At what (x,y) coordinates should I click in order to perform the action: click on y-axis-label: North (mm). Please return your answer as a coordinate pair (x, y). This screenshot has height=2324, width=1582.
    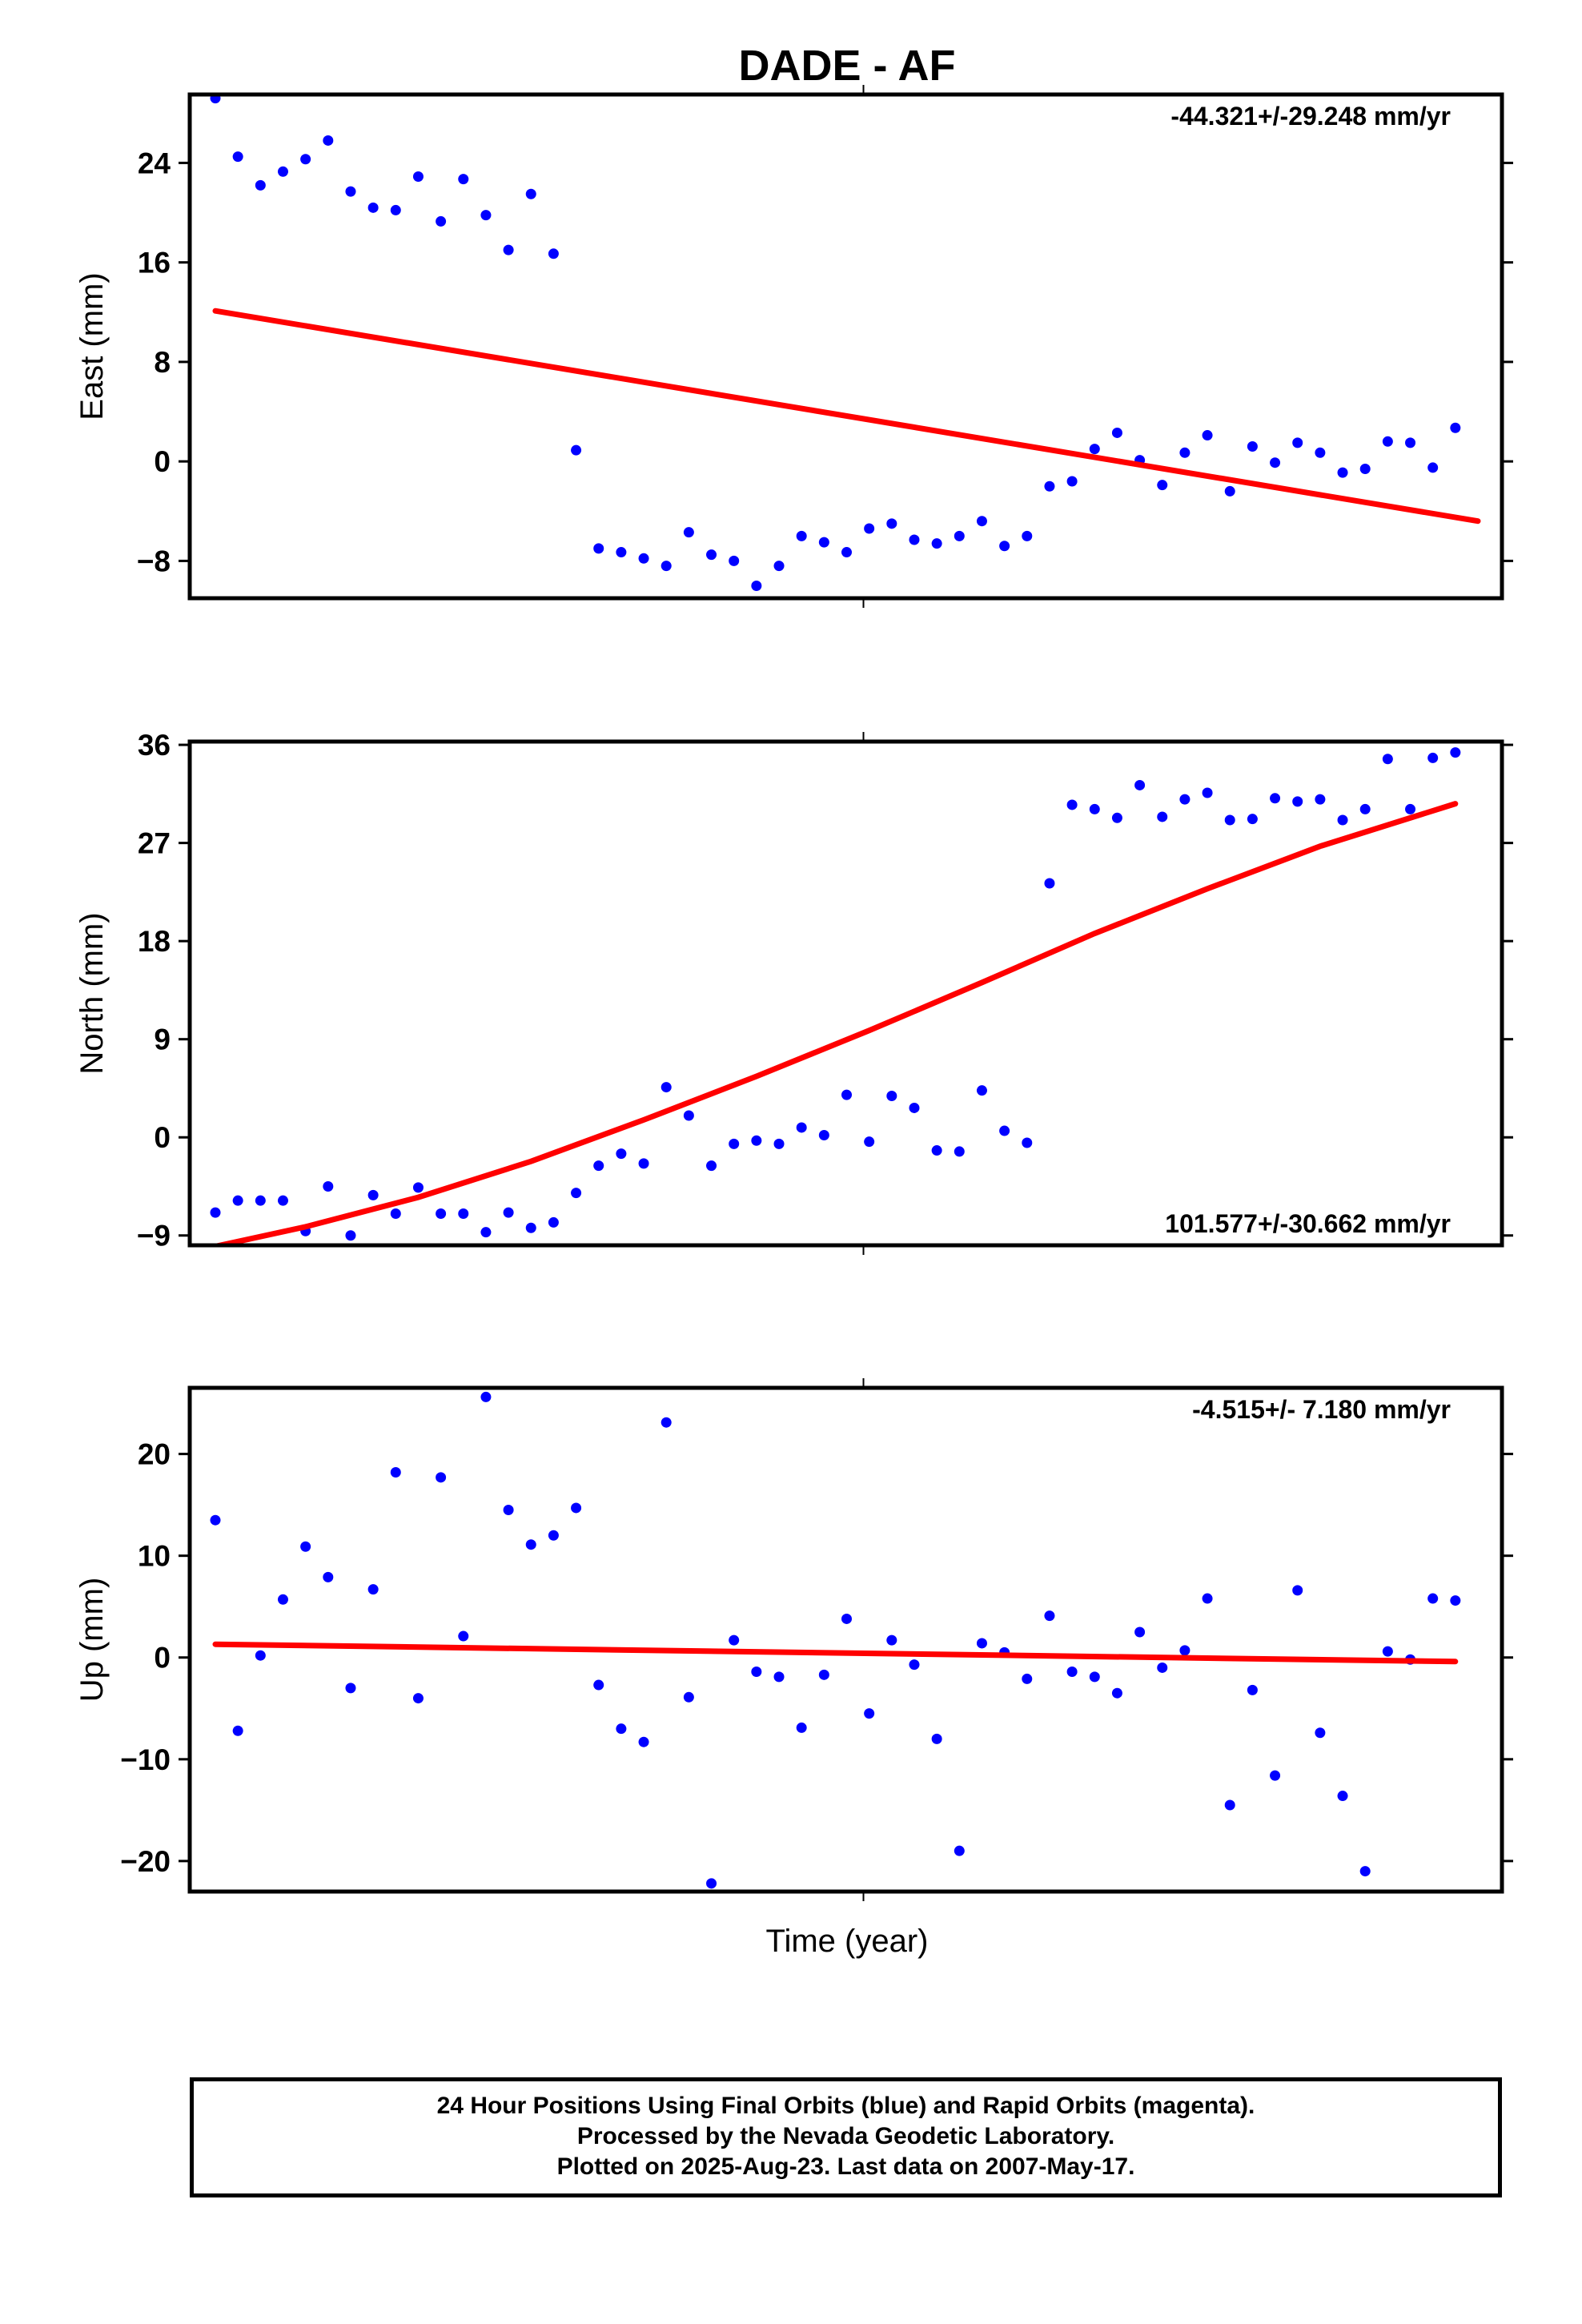
    Looking at the image, I should click on (92, 993).